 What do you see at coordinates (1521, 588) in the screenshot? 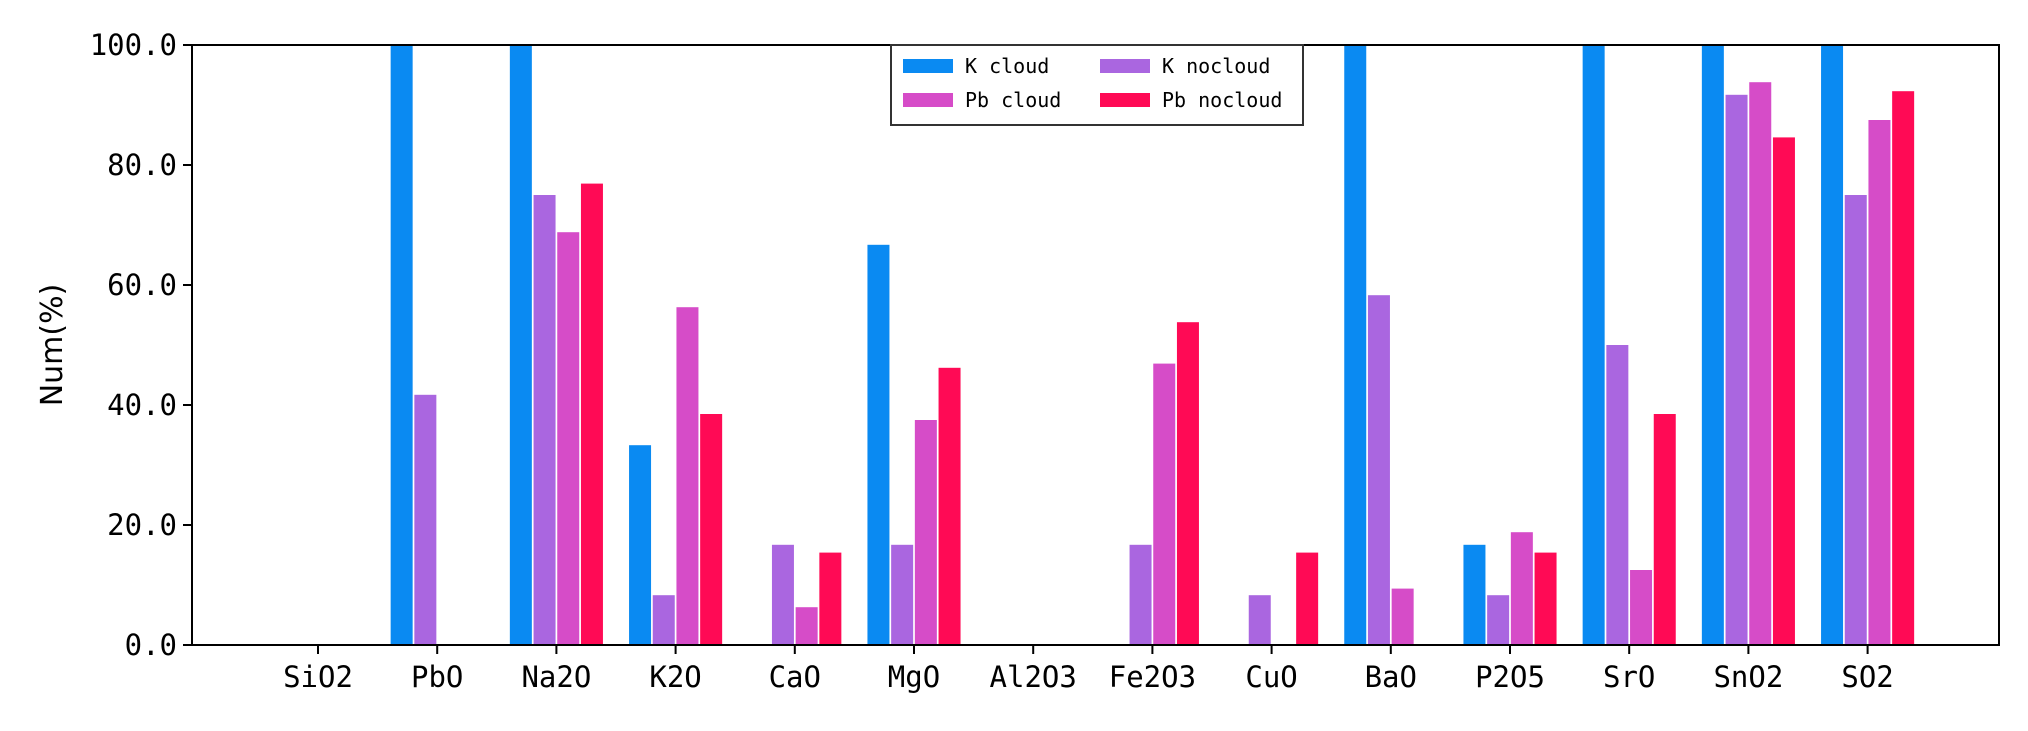
I see `bar-P2O5-Pb-cloud` at bounding box center [1521, 588].